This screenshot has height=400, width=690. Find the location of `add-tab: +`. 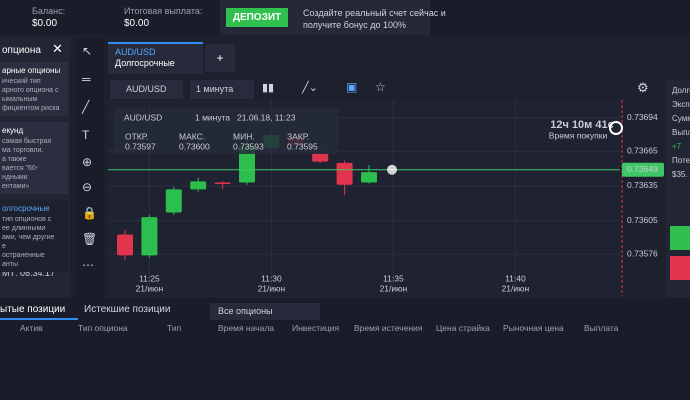

add-tab: + is located at coordinates (220, 58).